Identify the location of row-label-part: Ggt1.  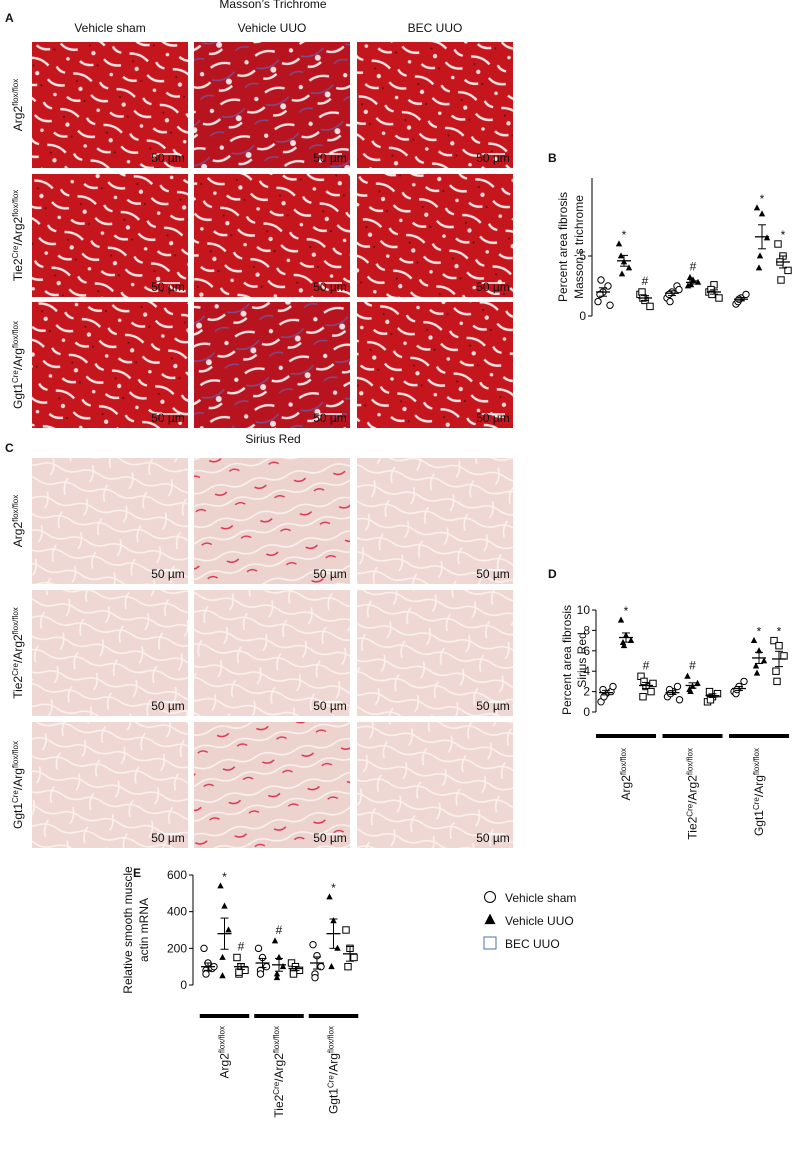
(18, 396).